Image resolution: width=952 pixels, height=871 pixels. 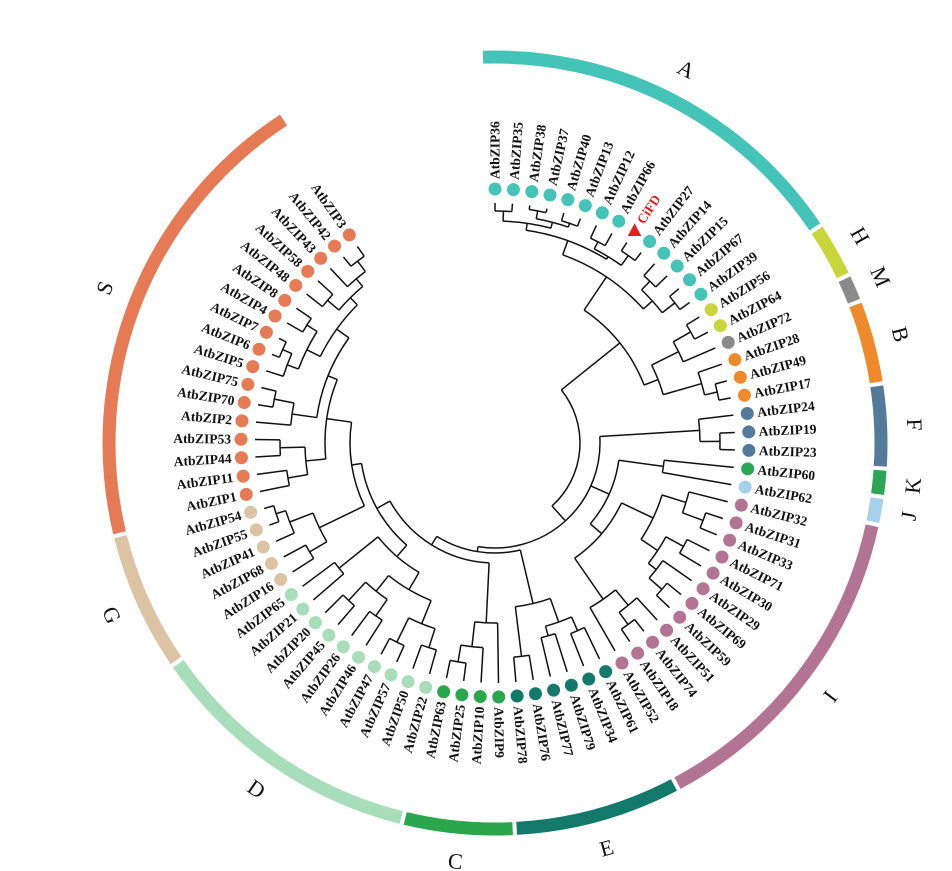 What do you see at coordinates (651, 140) in the screenshot?
I see `group-arc-A` at bounding box center [651, 140].